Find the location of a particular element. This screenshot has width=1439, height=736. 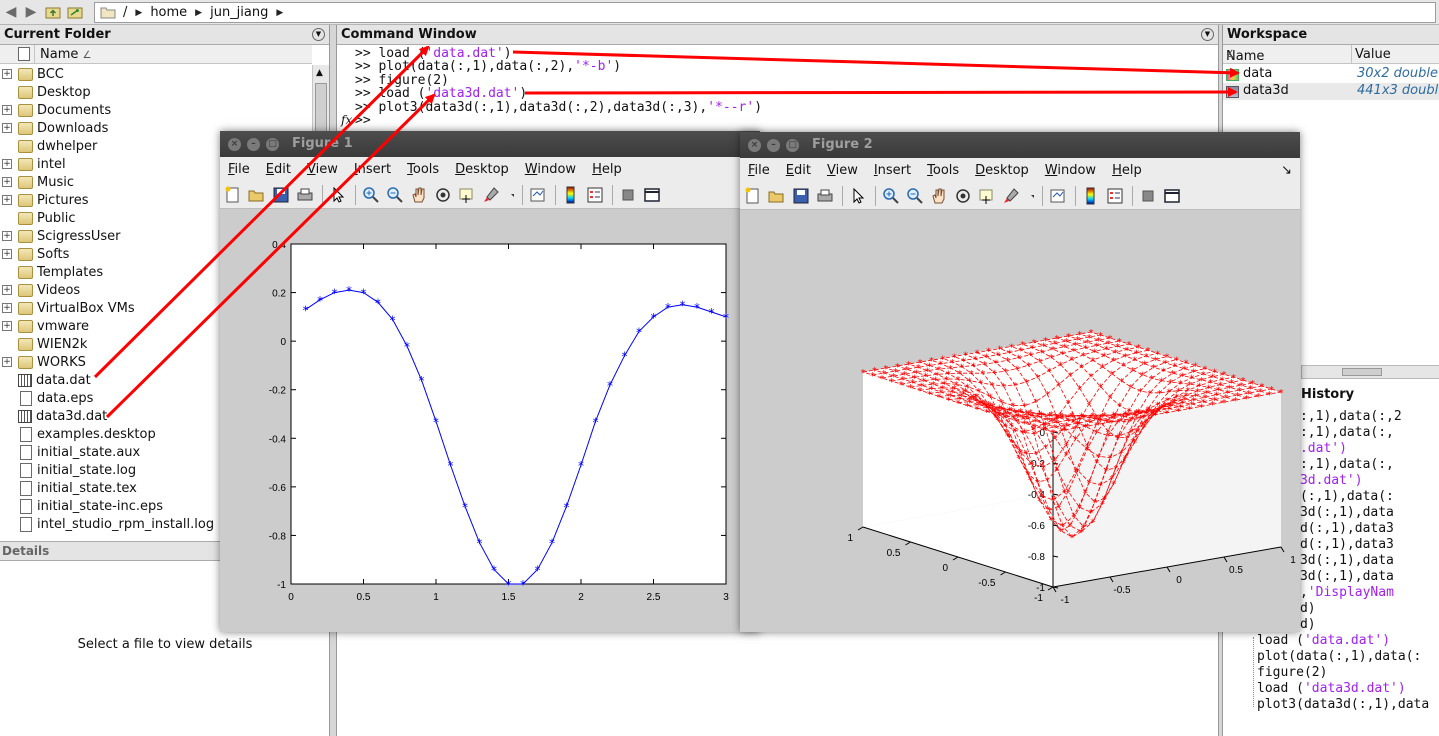

history-line: load ('data3d.dat') is located at coordinates (1343, 689).